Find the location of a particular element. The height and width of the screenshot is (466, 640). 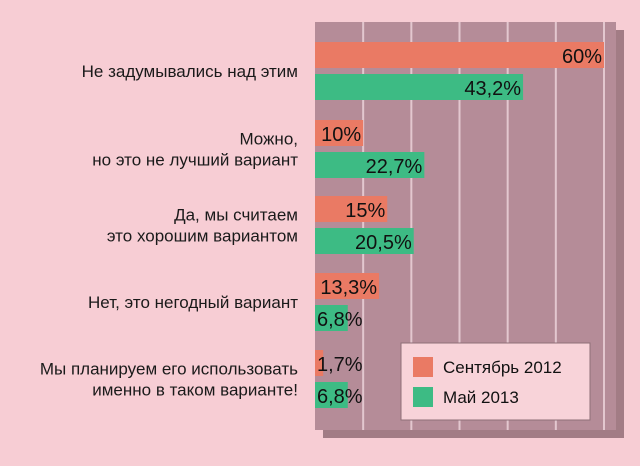

data-label: 13,3% is located at coordinates (348, 288).